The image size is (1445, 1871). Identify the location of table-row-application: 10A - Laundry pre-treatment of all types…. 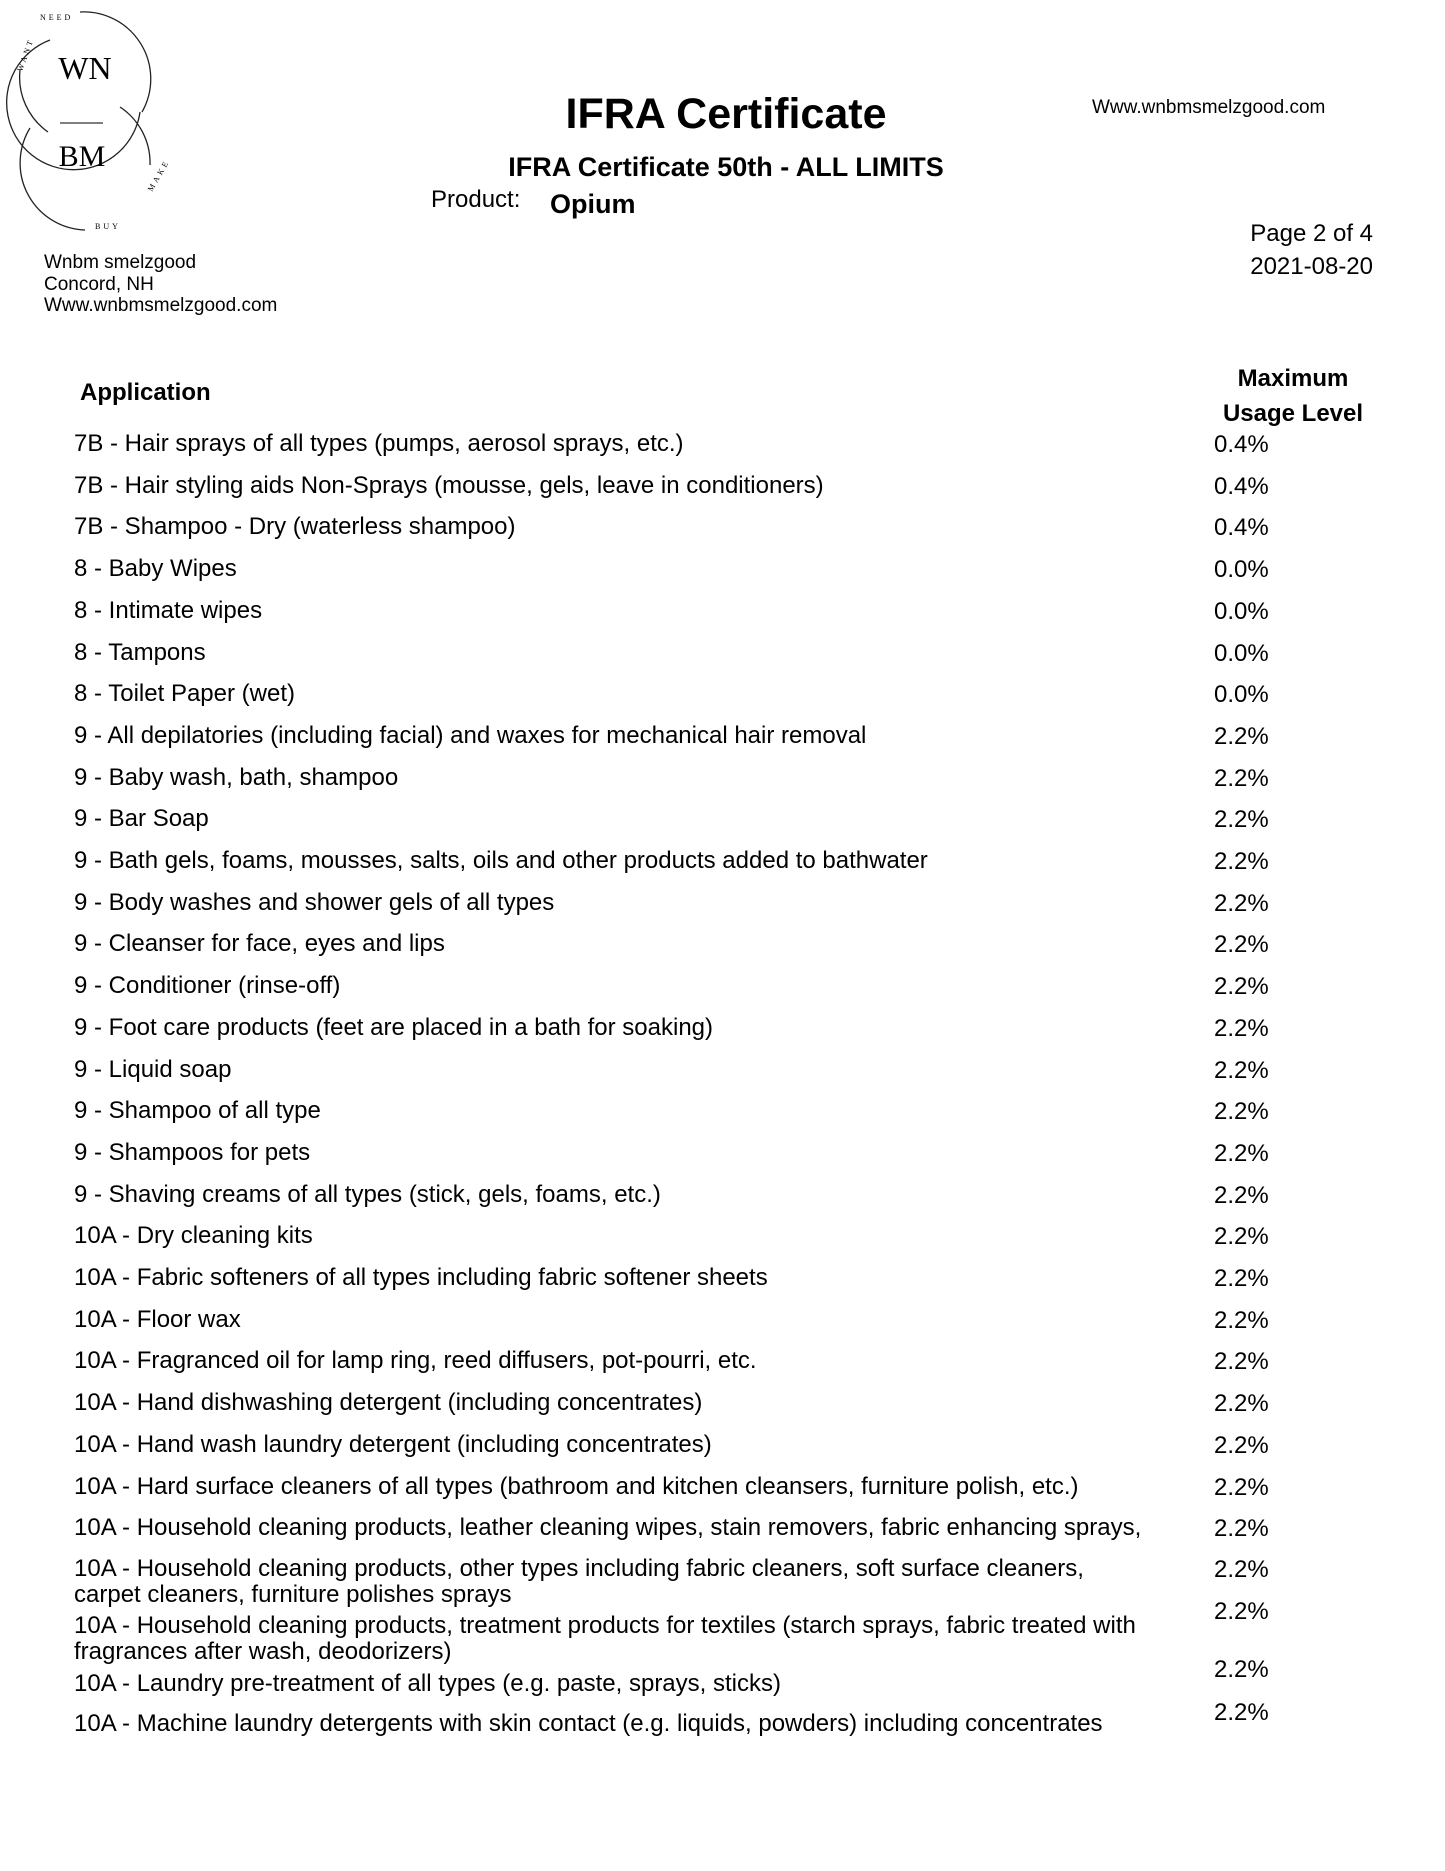
(427, 1683).